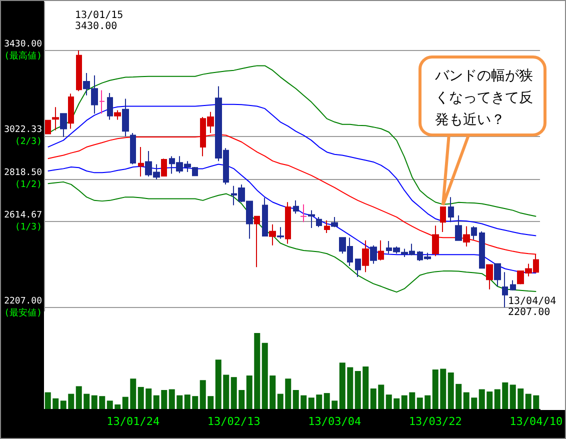  I want to click on x-tick-label: 13/02/13, so click(233, 421).